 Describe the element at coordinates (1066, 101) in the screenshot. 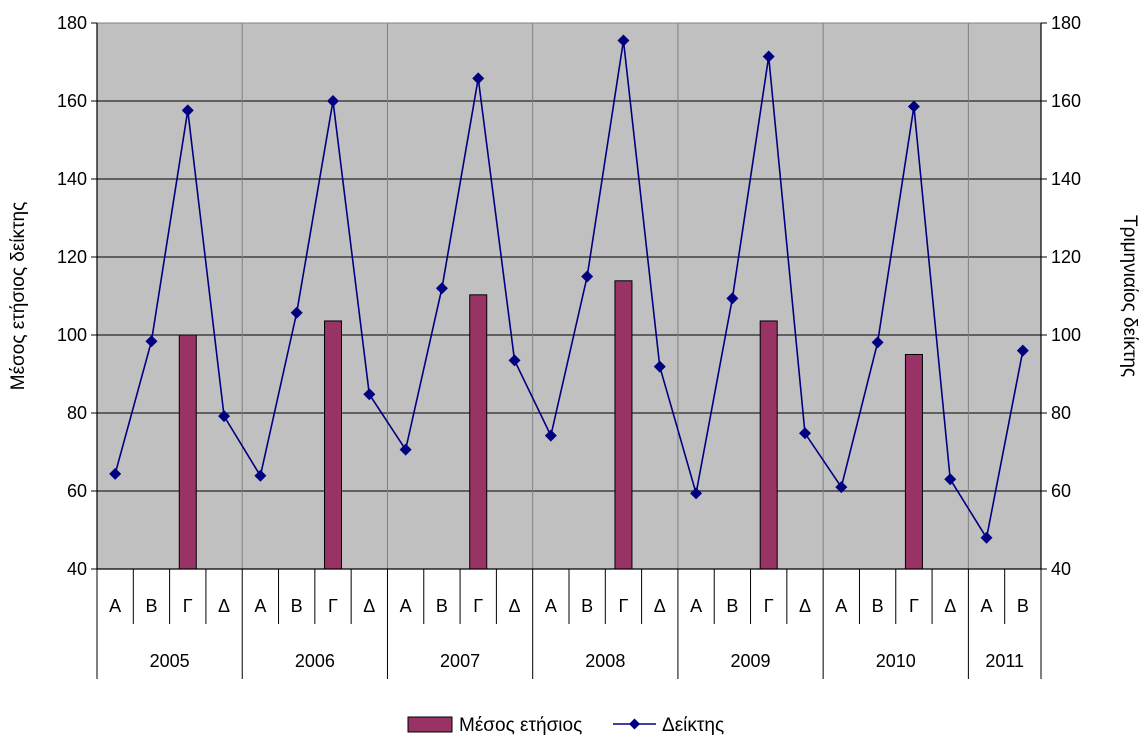

I see `y-tick-label-right: 160` at that location.